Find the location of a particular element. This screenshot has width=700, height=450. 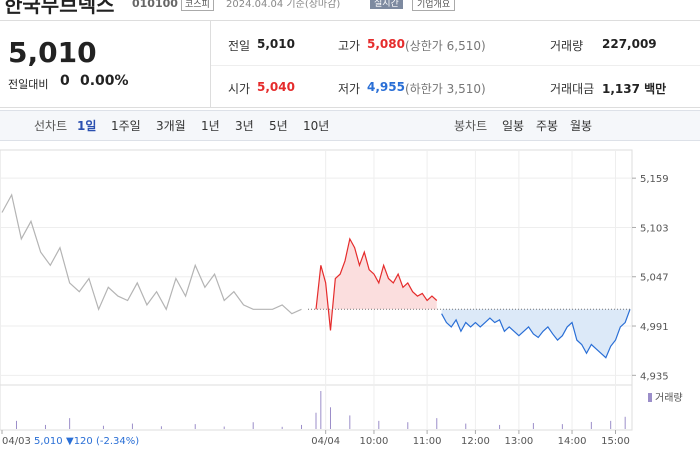

stat-value: 5,010 is located at coordinates (276, 44).